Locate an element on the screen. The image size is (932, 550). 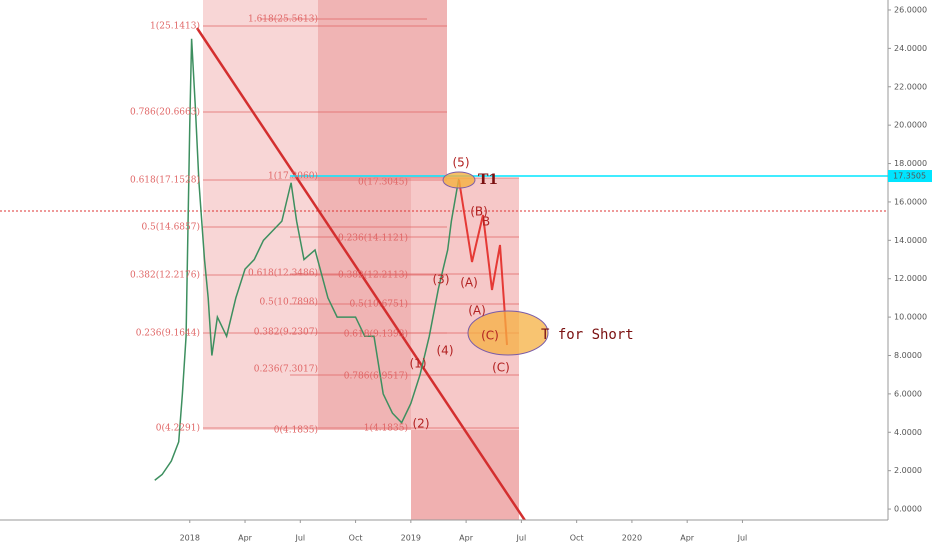
zone is located at coordinates (465, 475).